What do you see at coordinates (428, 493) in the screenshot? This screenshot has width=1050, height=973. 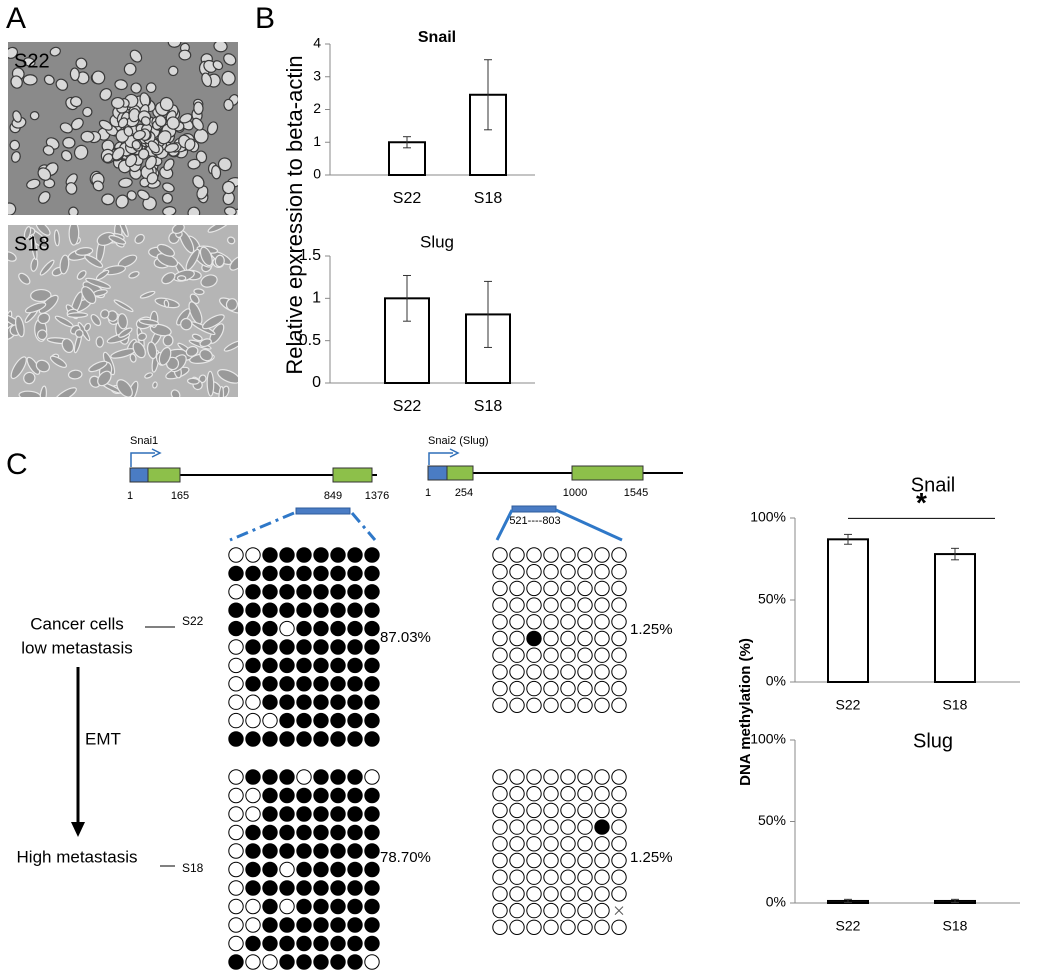 I see `gene-position: 1` at bounding box center [428, 493].